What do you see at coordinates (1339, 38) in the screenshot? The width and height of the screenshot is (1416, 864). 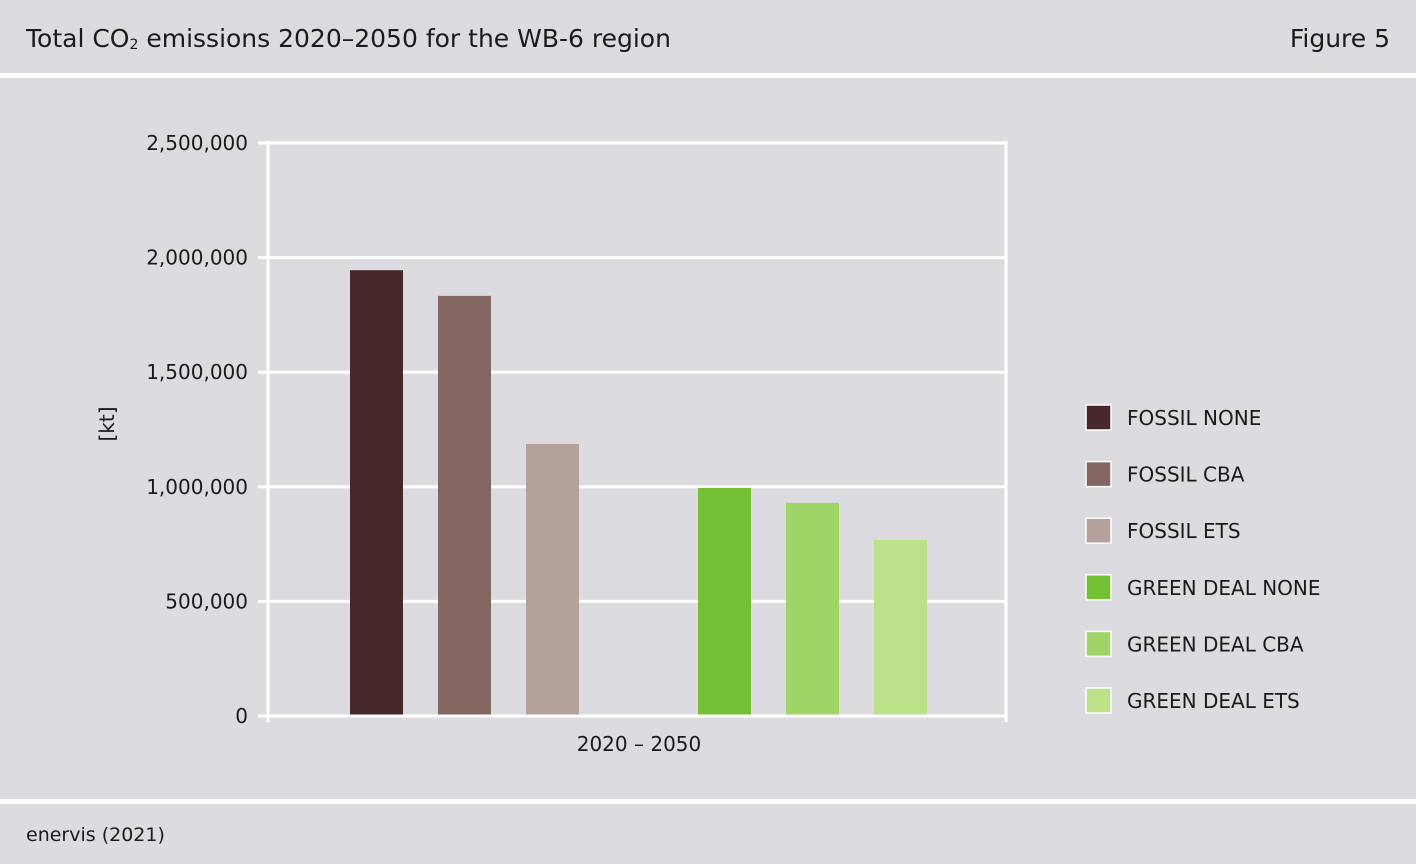 I see `figure-number: Figure 5` at bounding box center [1339, 38].